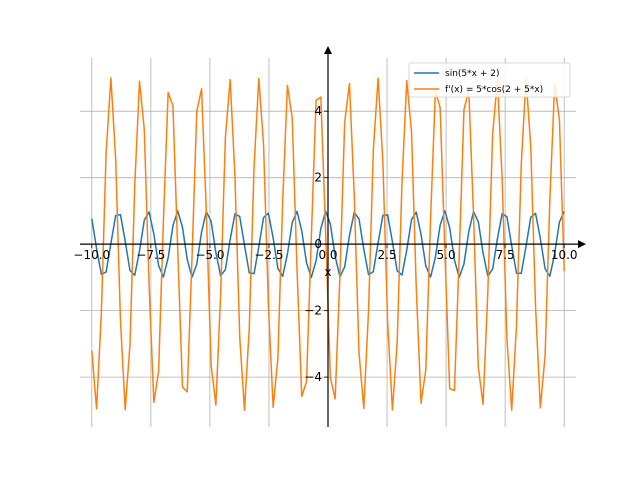 The width and height of the screenshot is (640, 480). I want to click on x-tick-label: 5.0, so click(446, 255).